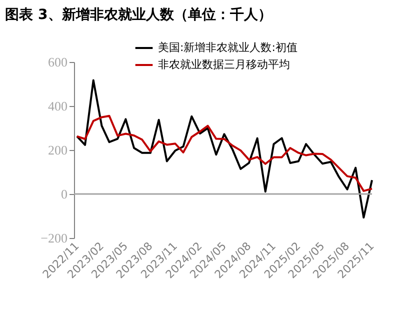 The height and width of the screenshot is (320, 413). I want to click on y-tick-label: 0, so click(64, 194).